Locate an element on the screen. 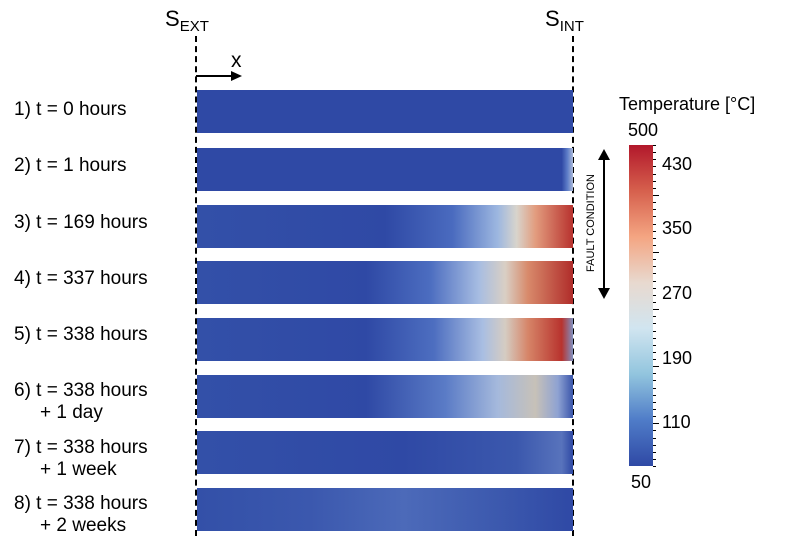  colorbar-max-label: 500 is located at coordinates (643, 130).